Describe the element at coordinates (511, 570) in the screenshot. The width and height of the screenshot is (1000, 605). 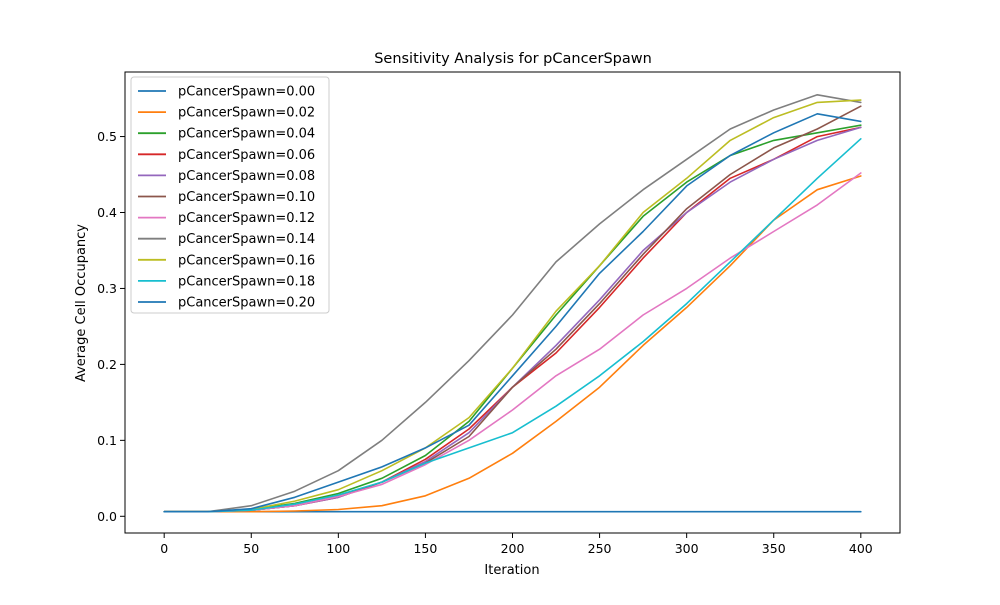
I see `x-axis-label: Iteration` at that location.